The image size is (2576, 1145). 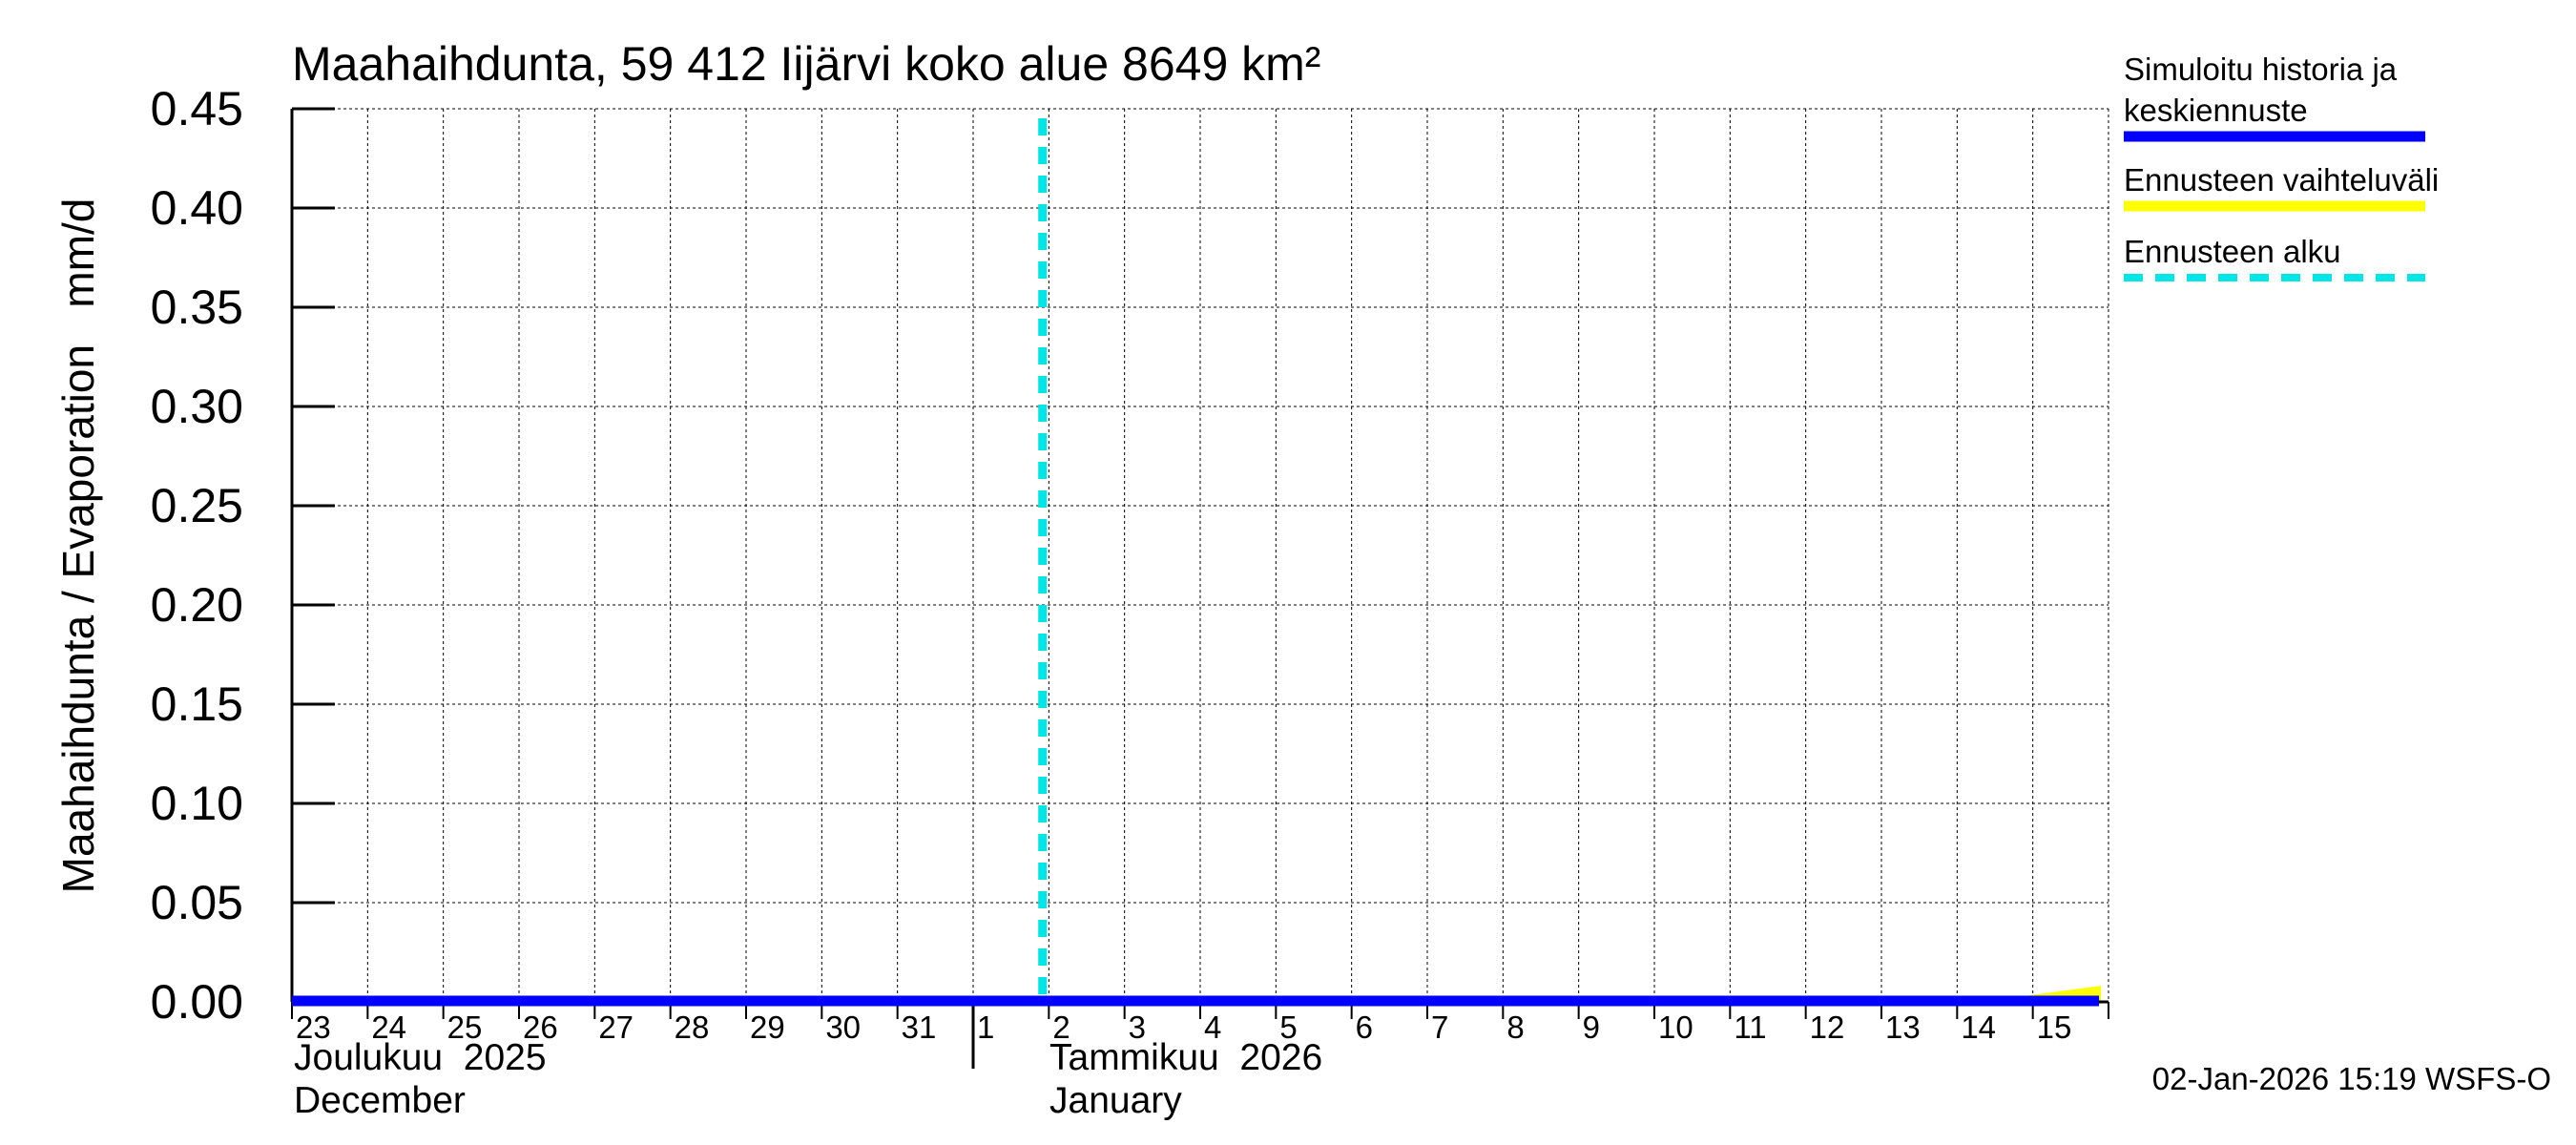 I want to click on x-tick-label: 15, so click(x=2054, y=1027).